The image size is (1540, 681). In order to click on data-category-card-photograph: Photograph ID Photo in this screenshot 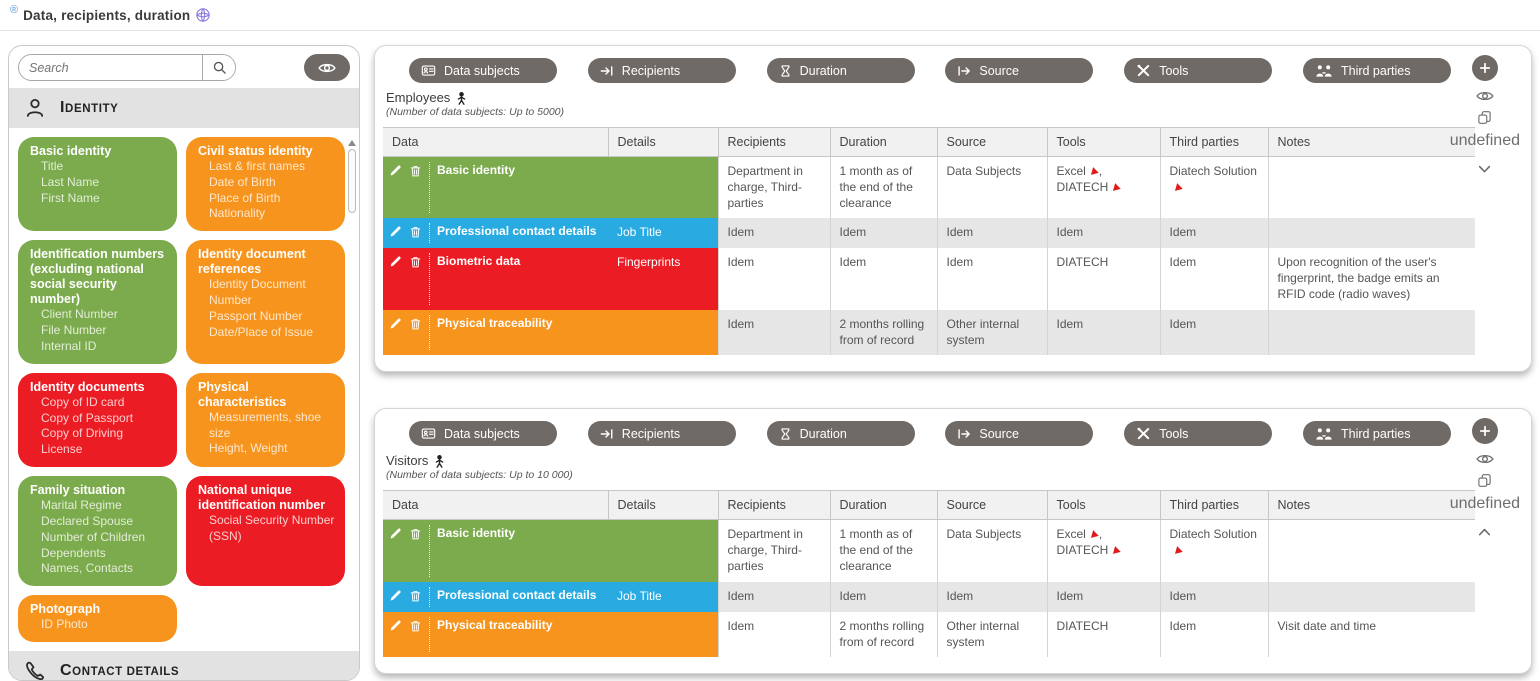, I will do `click(97, 619)`.